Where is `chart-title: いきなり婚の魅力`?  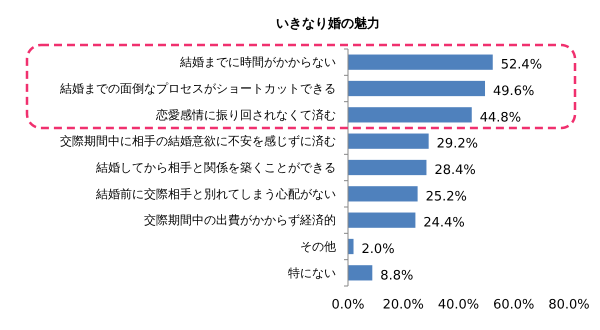
chart-title: いきなり婚の魅力 is located at coordinates (328, 24).